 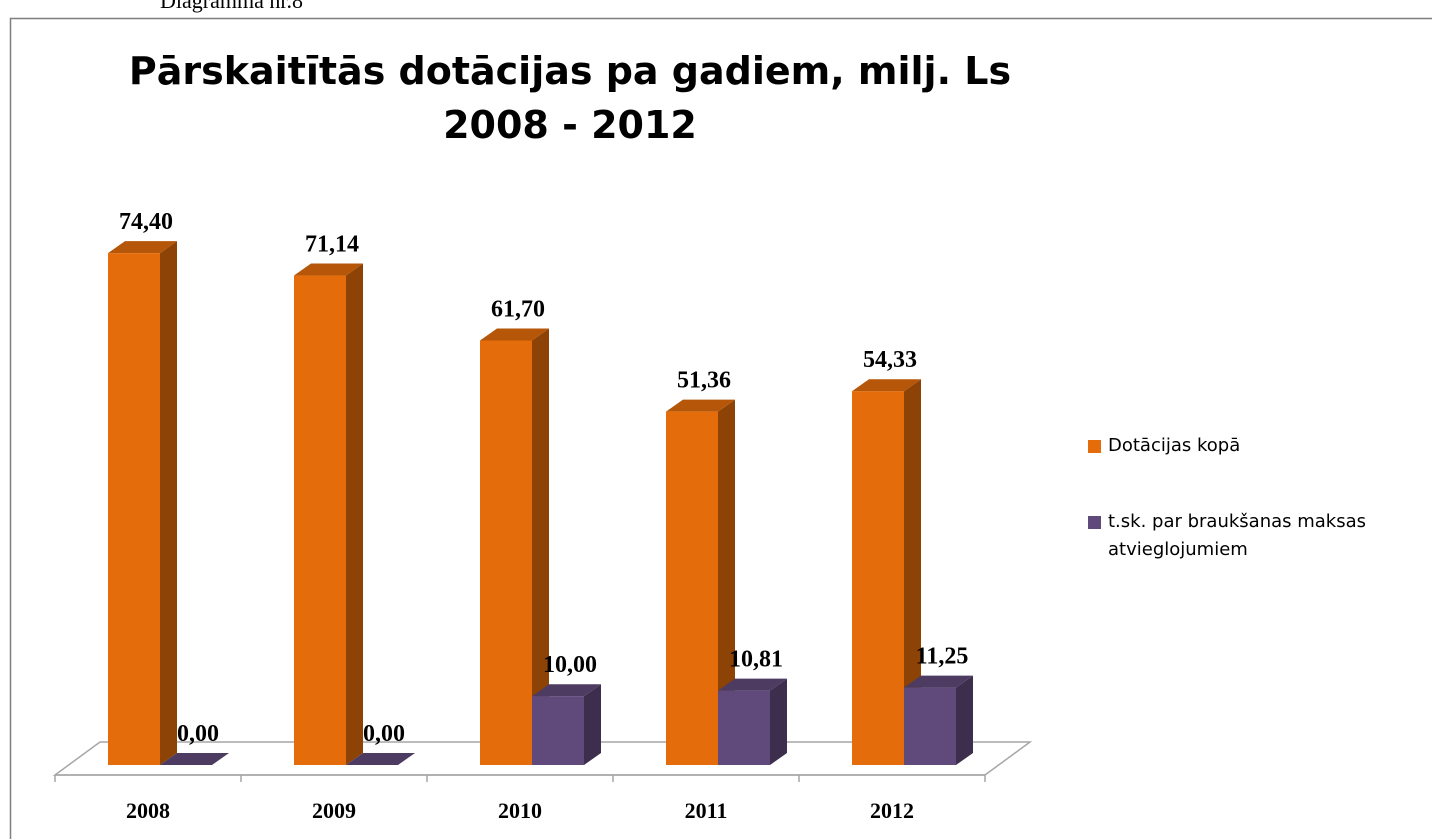 What do you see at coordinates (704, 381) in the screenshot?
I see `value-label: 51,36` at bounding box center [704, 381].